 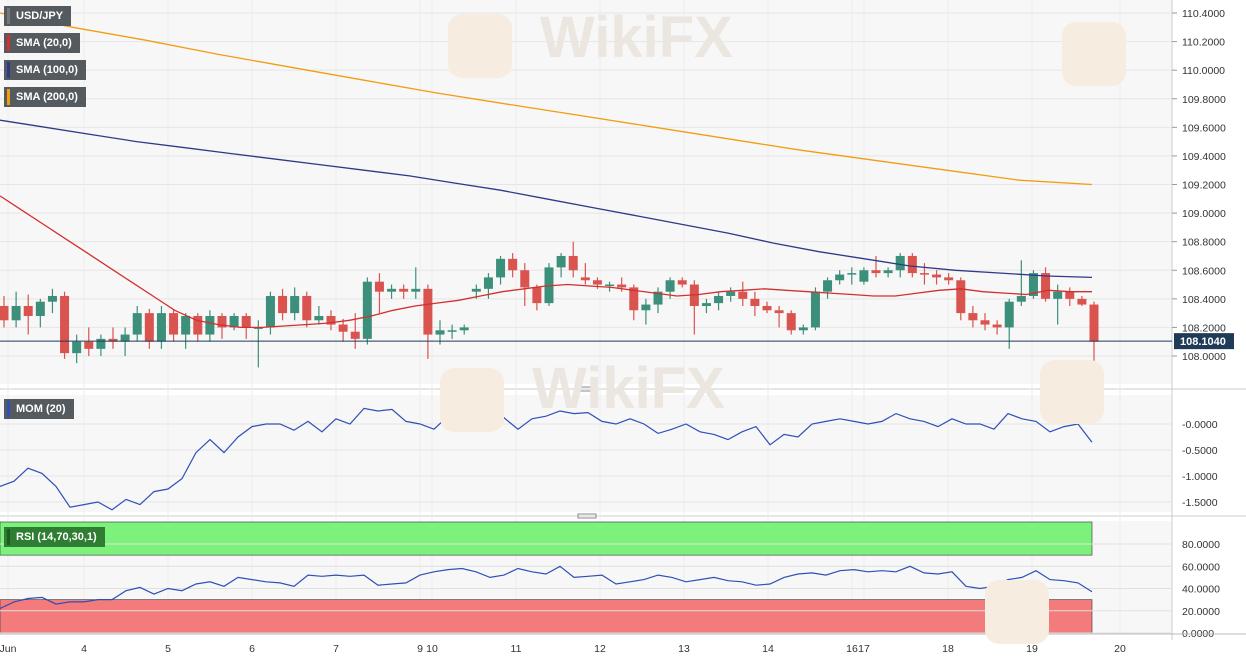 I want to click on mom-label: MOM (20), so click(x=41, y=409).